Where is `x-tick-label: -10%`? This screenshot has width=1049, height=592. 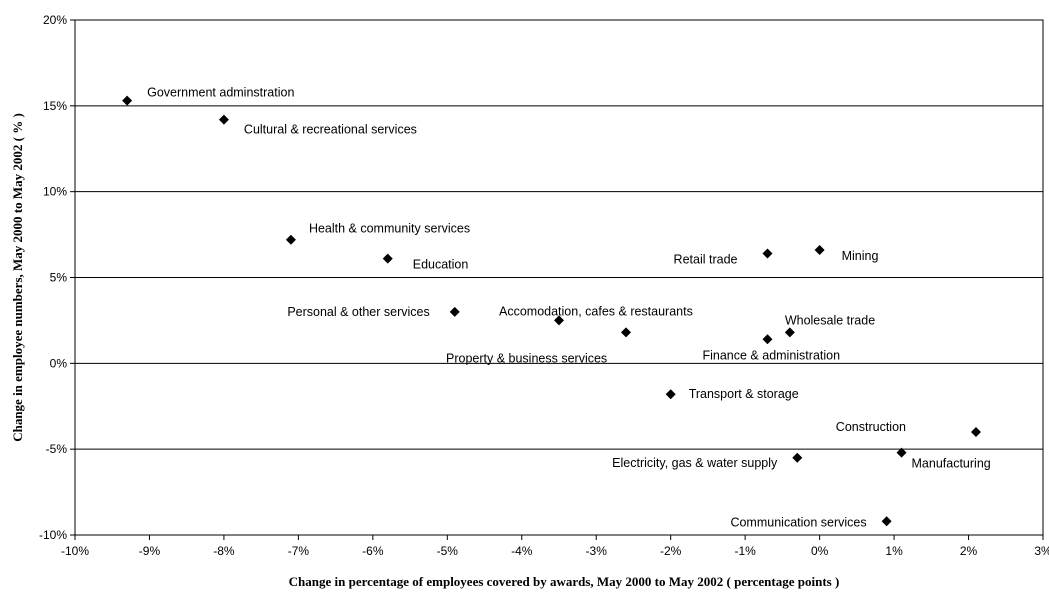
x-tick-label: -10% is located at coordinates (75, 551).